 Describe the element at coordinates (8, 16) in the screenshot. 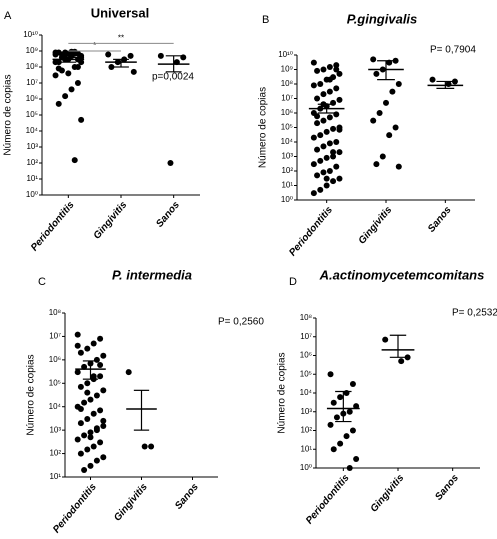

I see `panel-letter: A` at that location.